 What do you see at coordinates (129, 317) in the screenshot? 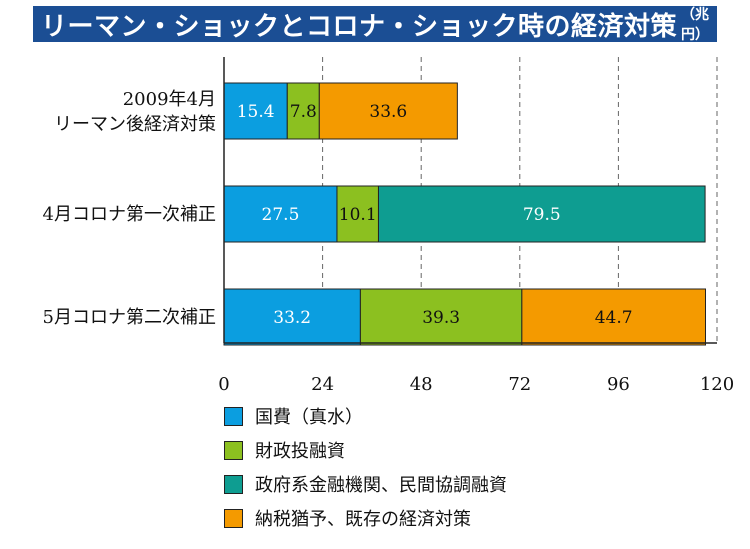
I see `category-label-2: 5月コロナ第二次補正` at bounding box center [129, 317].